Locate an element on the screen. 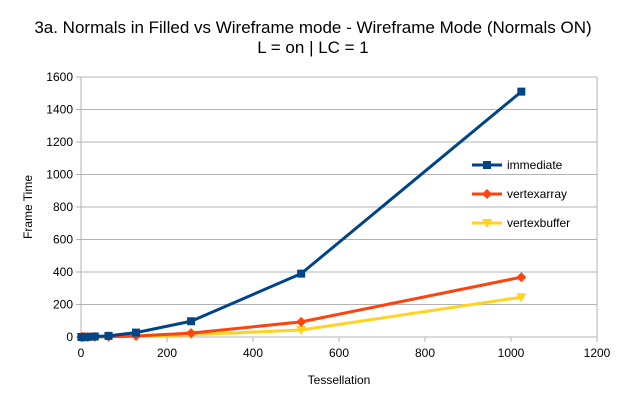  legend-item-immediate: immediate is located at coordinates (517, 165).